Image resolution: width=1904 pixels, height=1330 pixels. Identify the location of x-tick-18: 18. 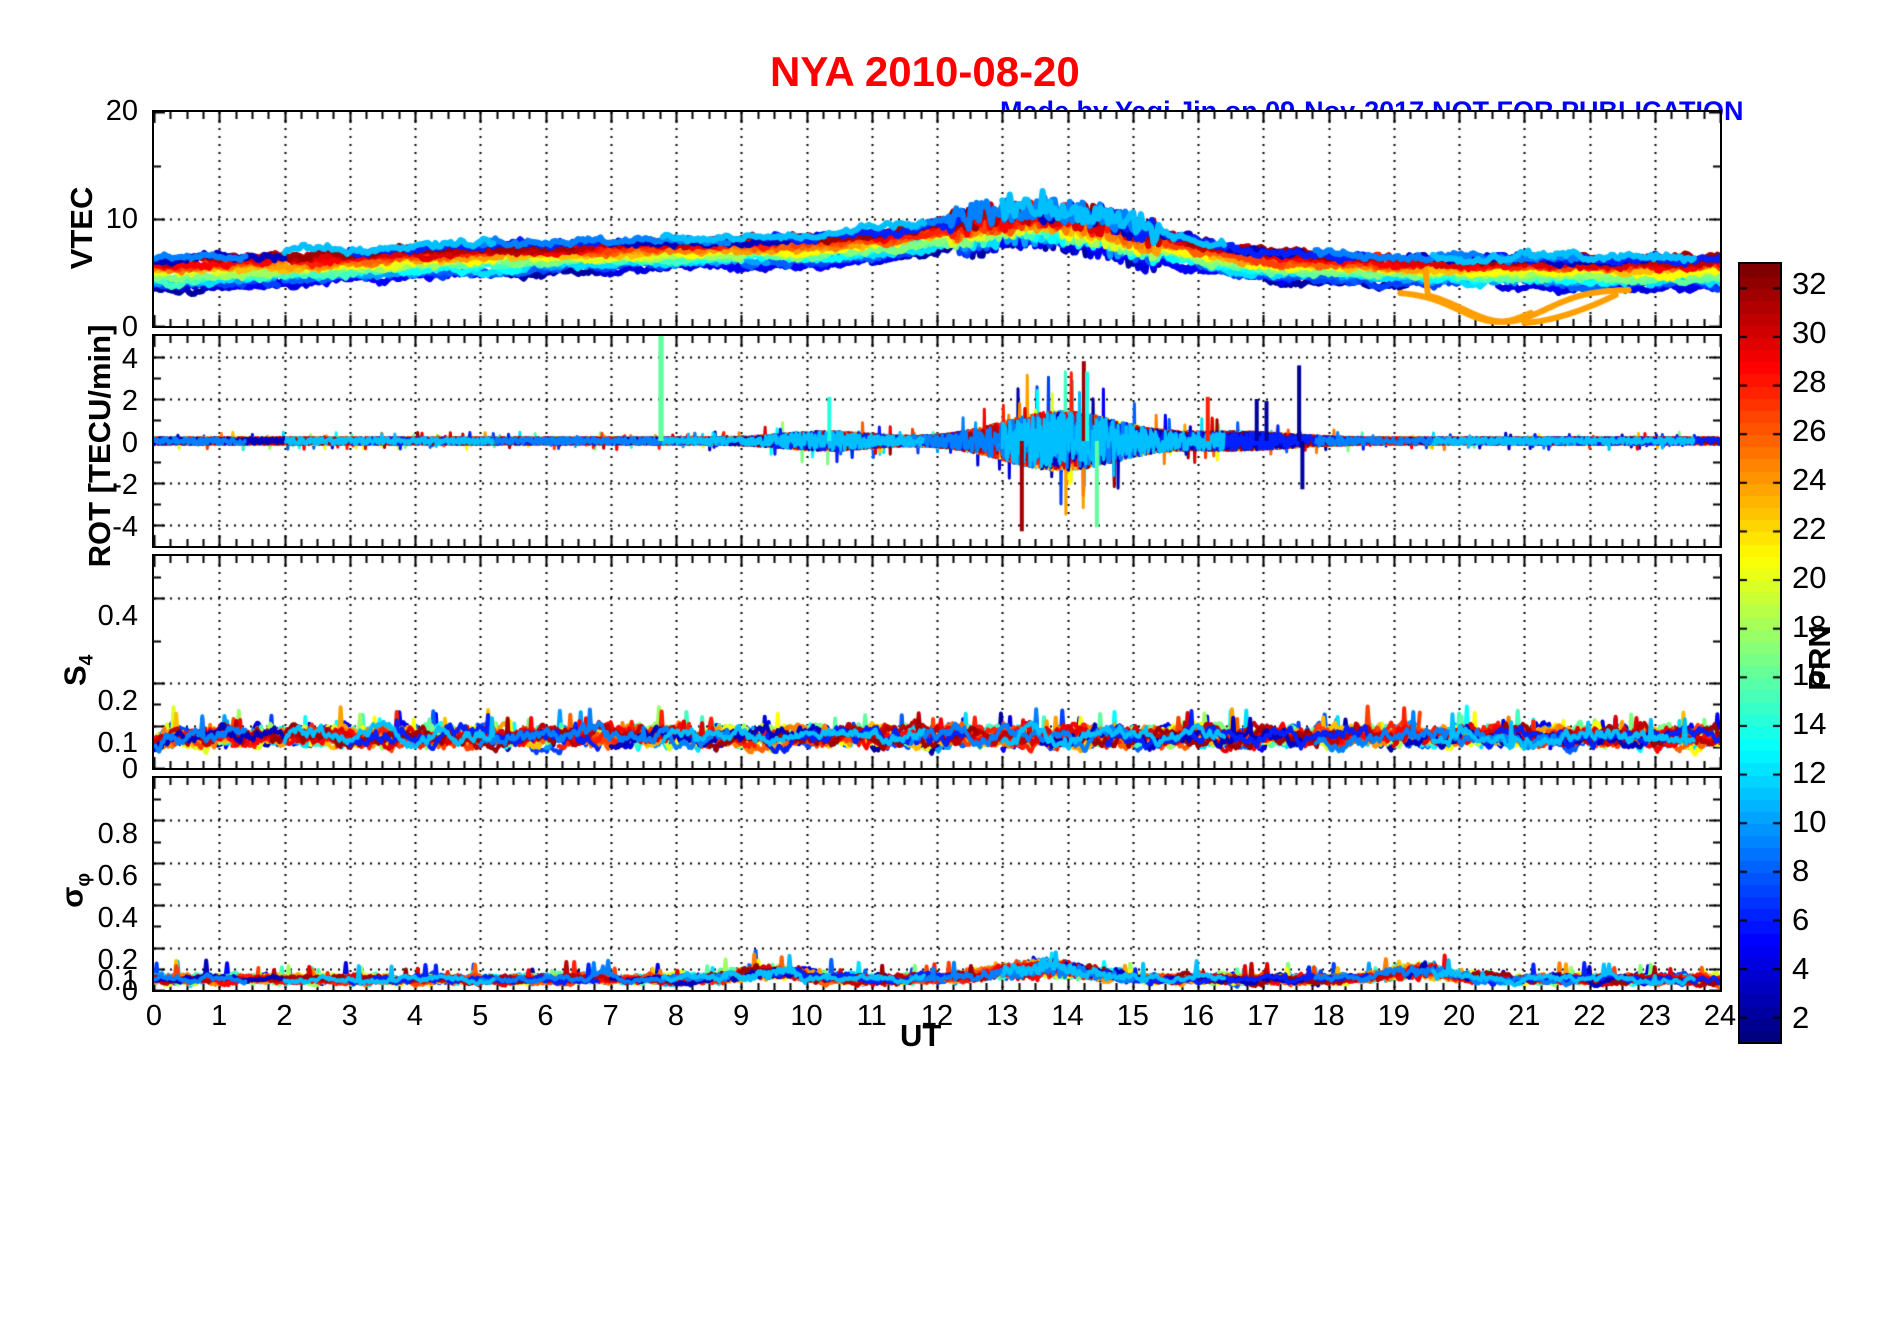
(1328, 1016).